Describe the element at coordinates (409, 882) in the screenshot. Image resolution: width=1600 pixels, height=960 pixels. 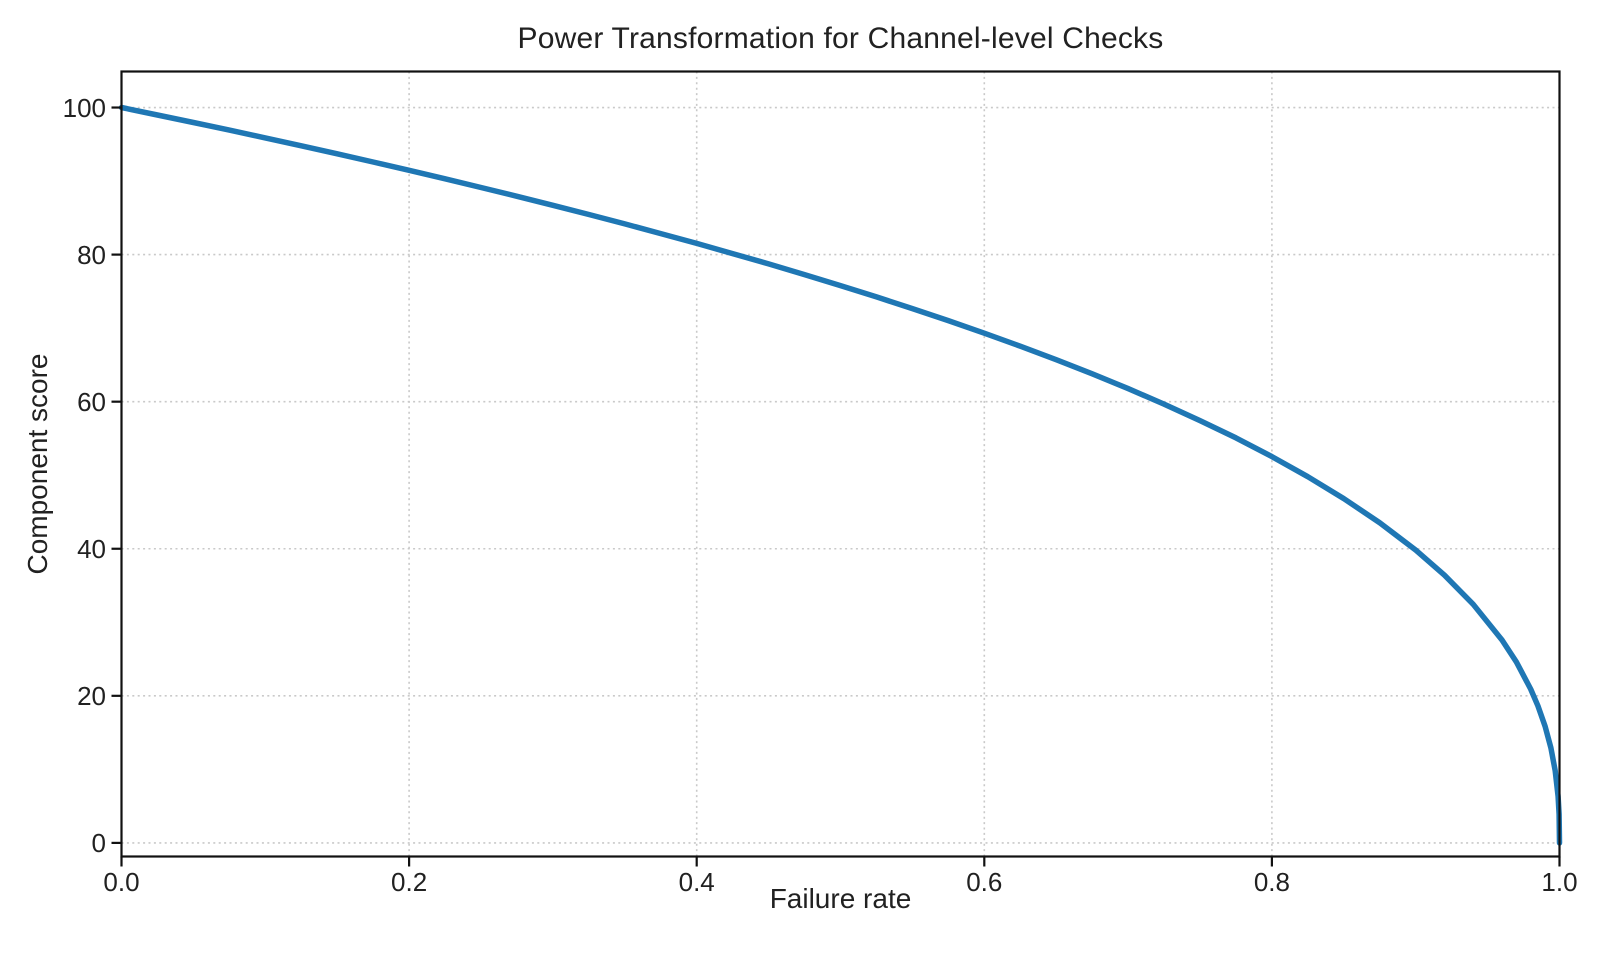
I see `x-tick-label: 0.2` at that location.